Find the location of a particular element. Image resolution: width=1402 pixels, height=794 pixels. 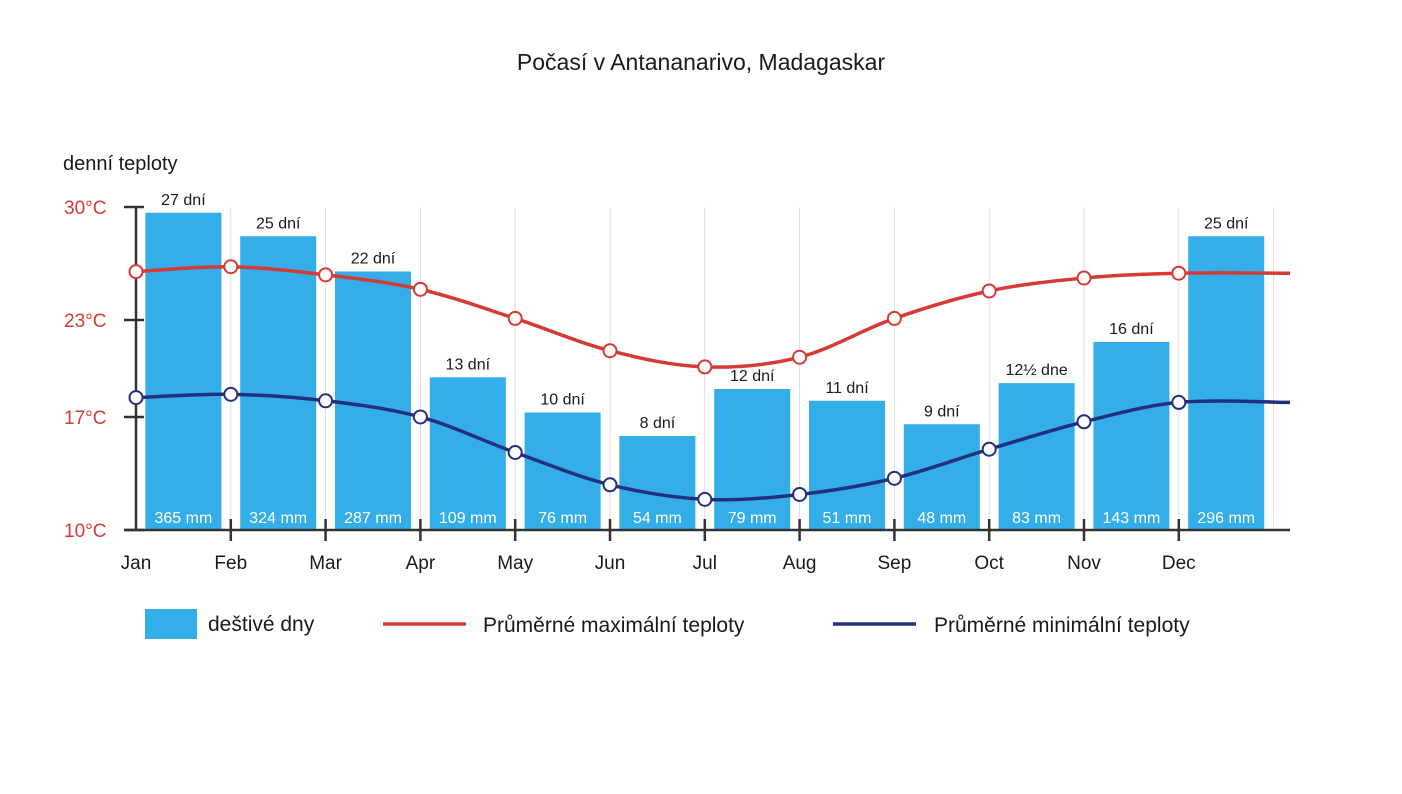

legend-swatch-rainy-days is located at coordinates (171, 624).